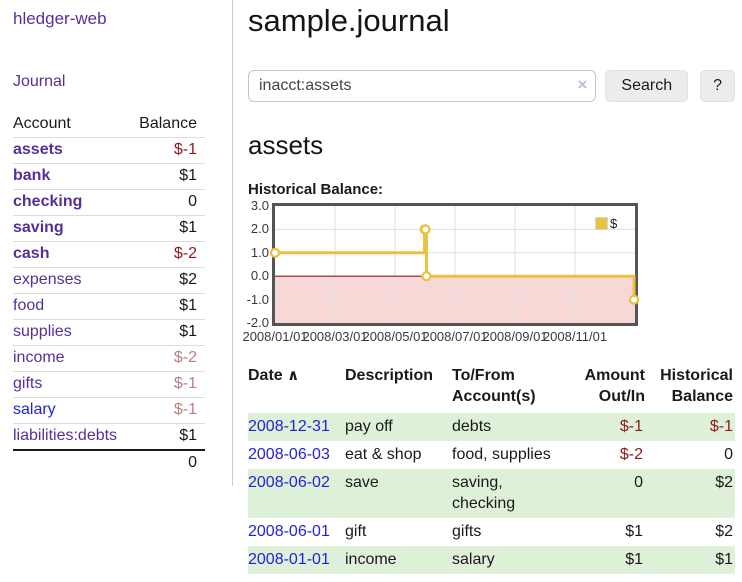 Image resolution: width=742 pixels, height=582 pixels. I want to click on transaction-amount: $-1, so click(607, 427).